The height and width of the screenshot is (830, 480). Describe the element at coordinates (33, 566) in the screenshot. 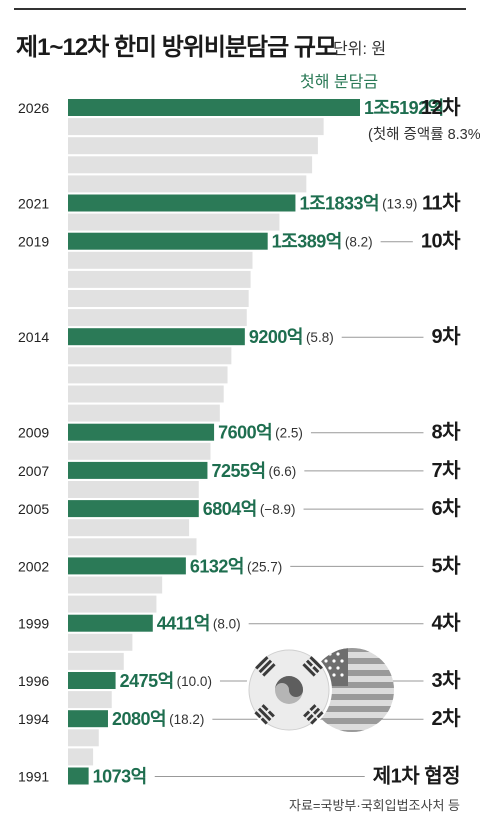

I see `year-label-2002: 2002` at that location.